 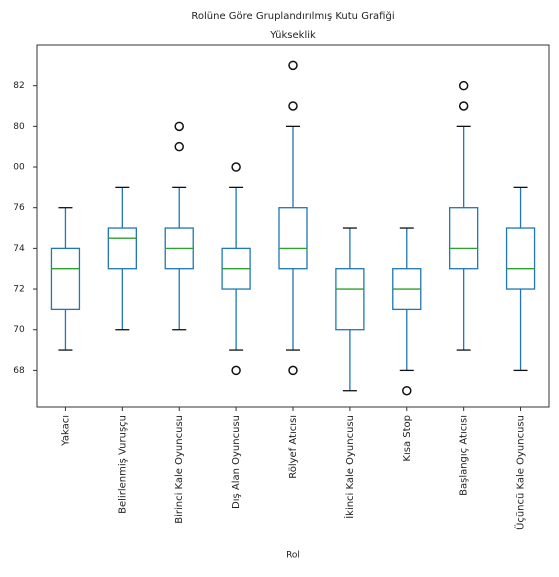 I want to click on x-tick-label: Rölyef Atıcısı, so click(x=293, y=447).